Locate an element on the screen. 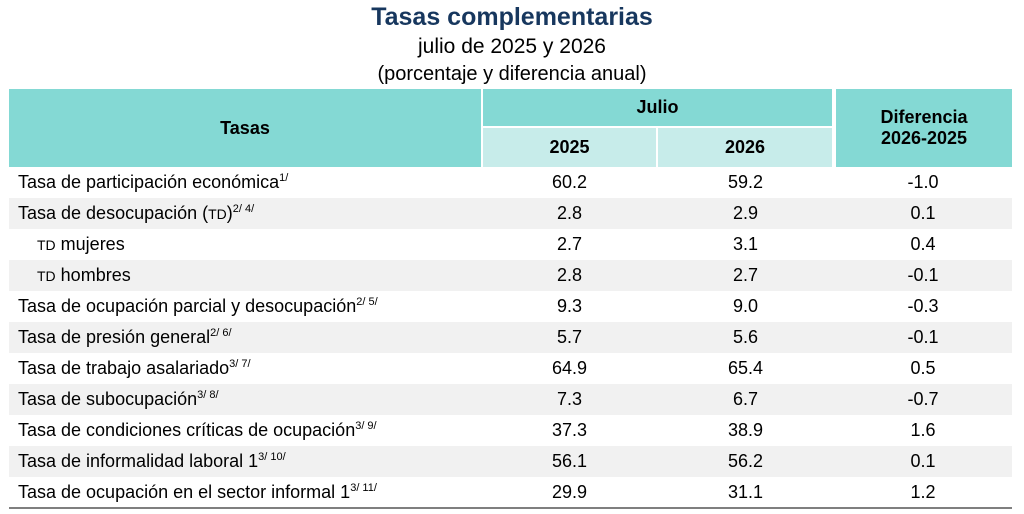 This screenshot has width=1024, height=514. table-row: TD hombres 2.8 2.7 -0.1 is located at coordinates (511, 275).